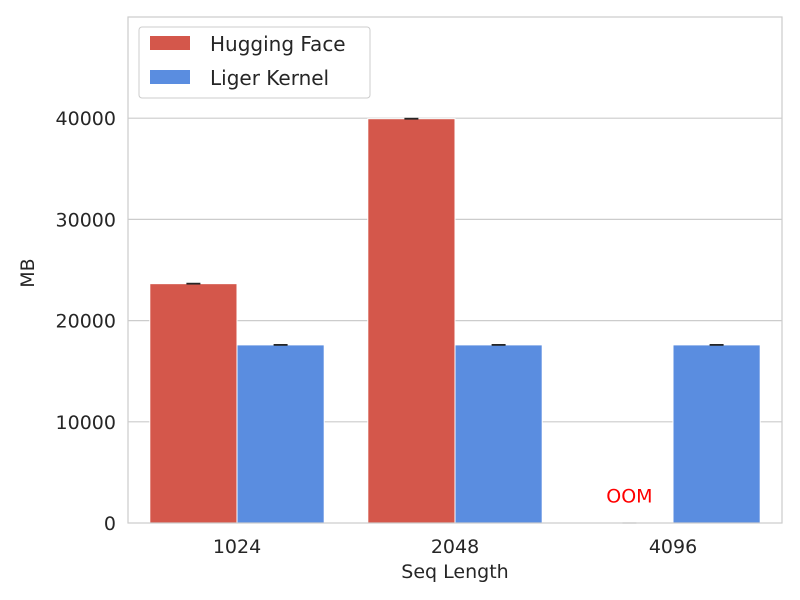 The height and width of the screenshot is (600, 800). What do you see at coordinates (237, 547) in the screenshot?
I see `x-tick-label: 1024` at bounding box center [237, 547].